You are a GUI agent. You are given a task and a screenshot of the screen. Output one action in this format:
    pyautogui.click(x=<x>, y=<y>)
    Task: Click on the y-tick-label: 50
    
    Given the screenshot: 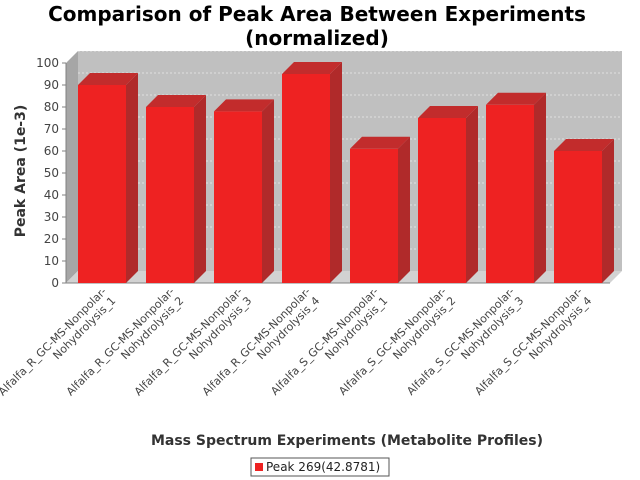 What is the action you would take?
    pyautogui.click(x=51, y=173)
    